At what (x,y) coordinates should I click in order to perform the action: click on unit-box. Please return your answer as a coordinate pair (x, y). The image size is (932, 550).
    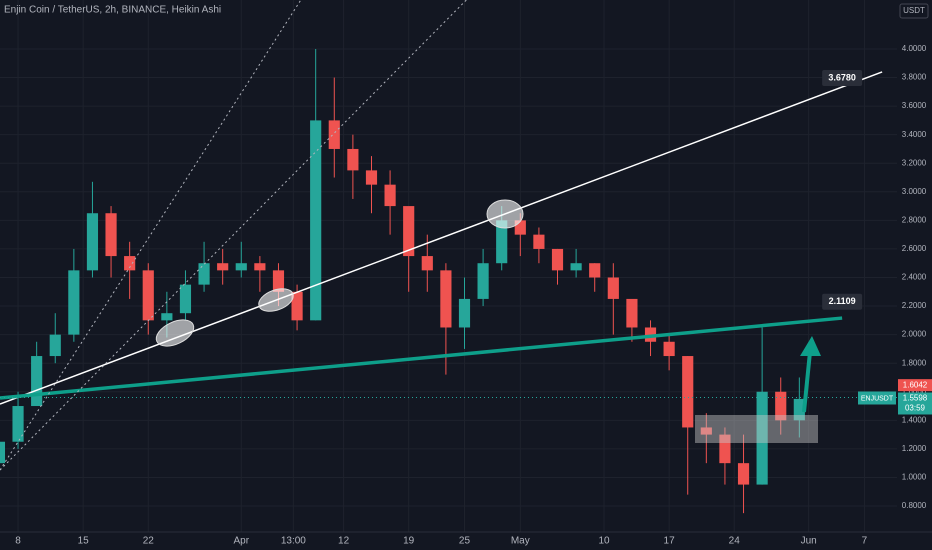
    Looking at the image, I should click on (914, 11).